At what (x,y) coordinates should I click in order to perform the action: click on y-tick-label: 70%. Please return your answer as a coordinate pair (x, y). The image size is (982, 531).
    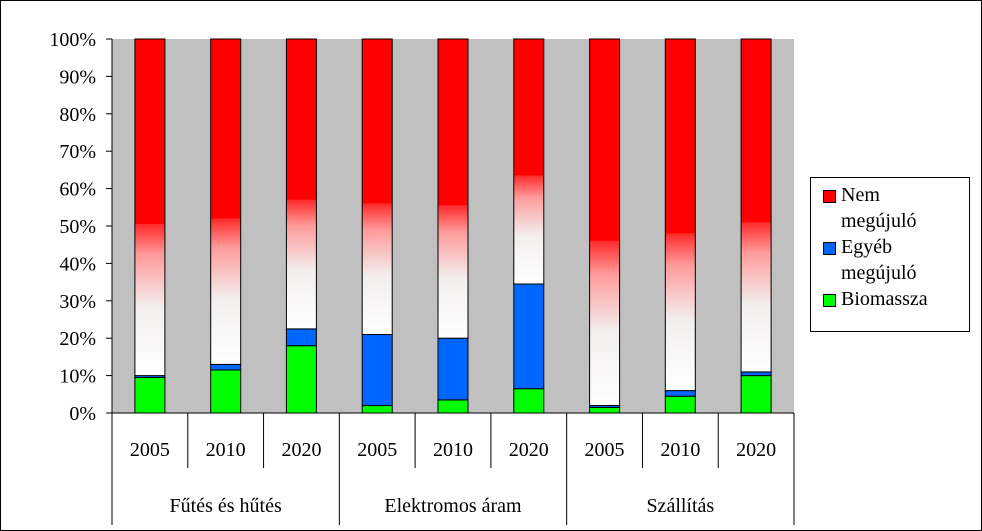
    Looking at the image, I should click on (77, 152).